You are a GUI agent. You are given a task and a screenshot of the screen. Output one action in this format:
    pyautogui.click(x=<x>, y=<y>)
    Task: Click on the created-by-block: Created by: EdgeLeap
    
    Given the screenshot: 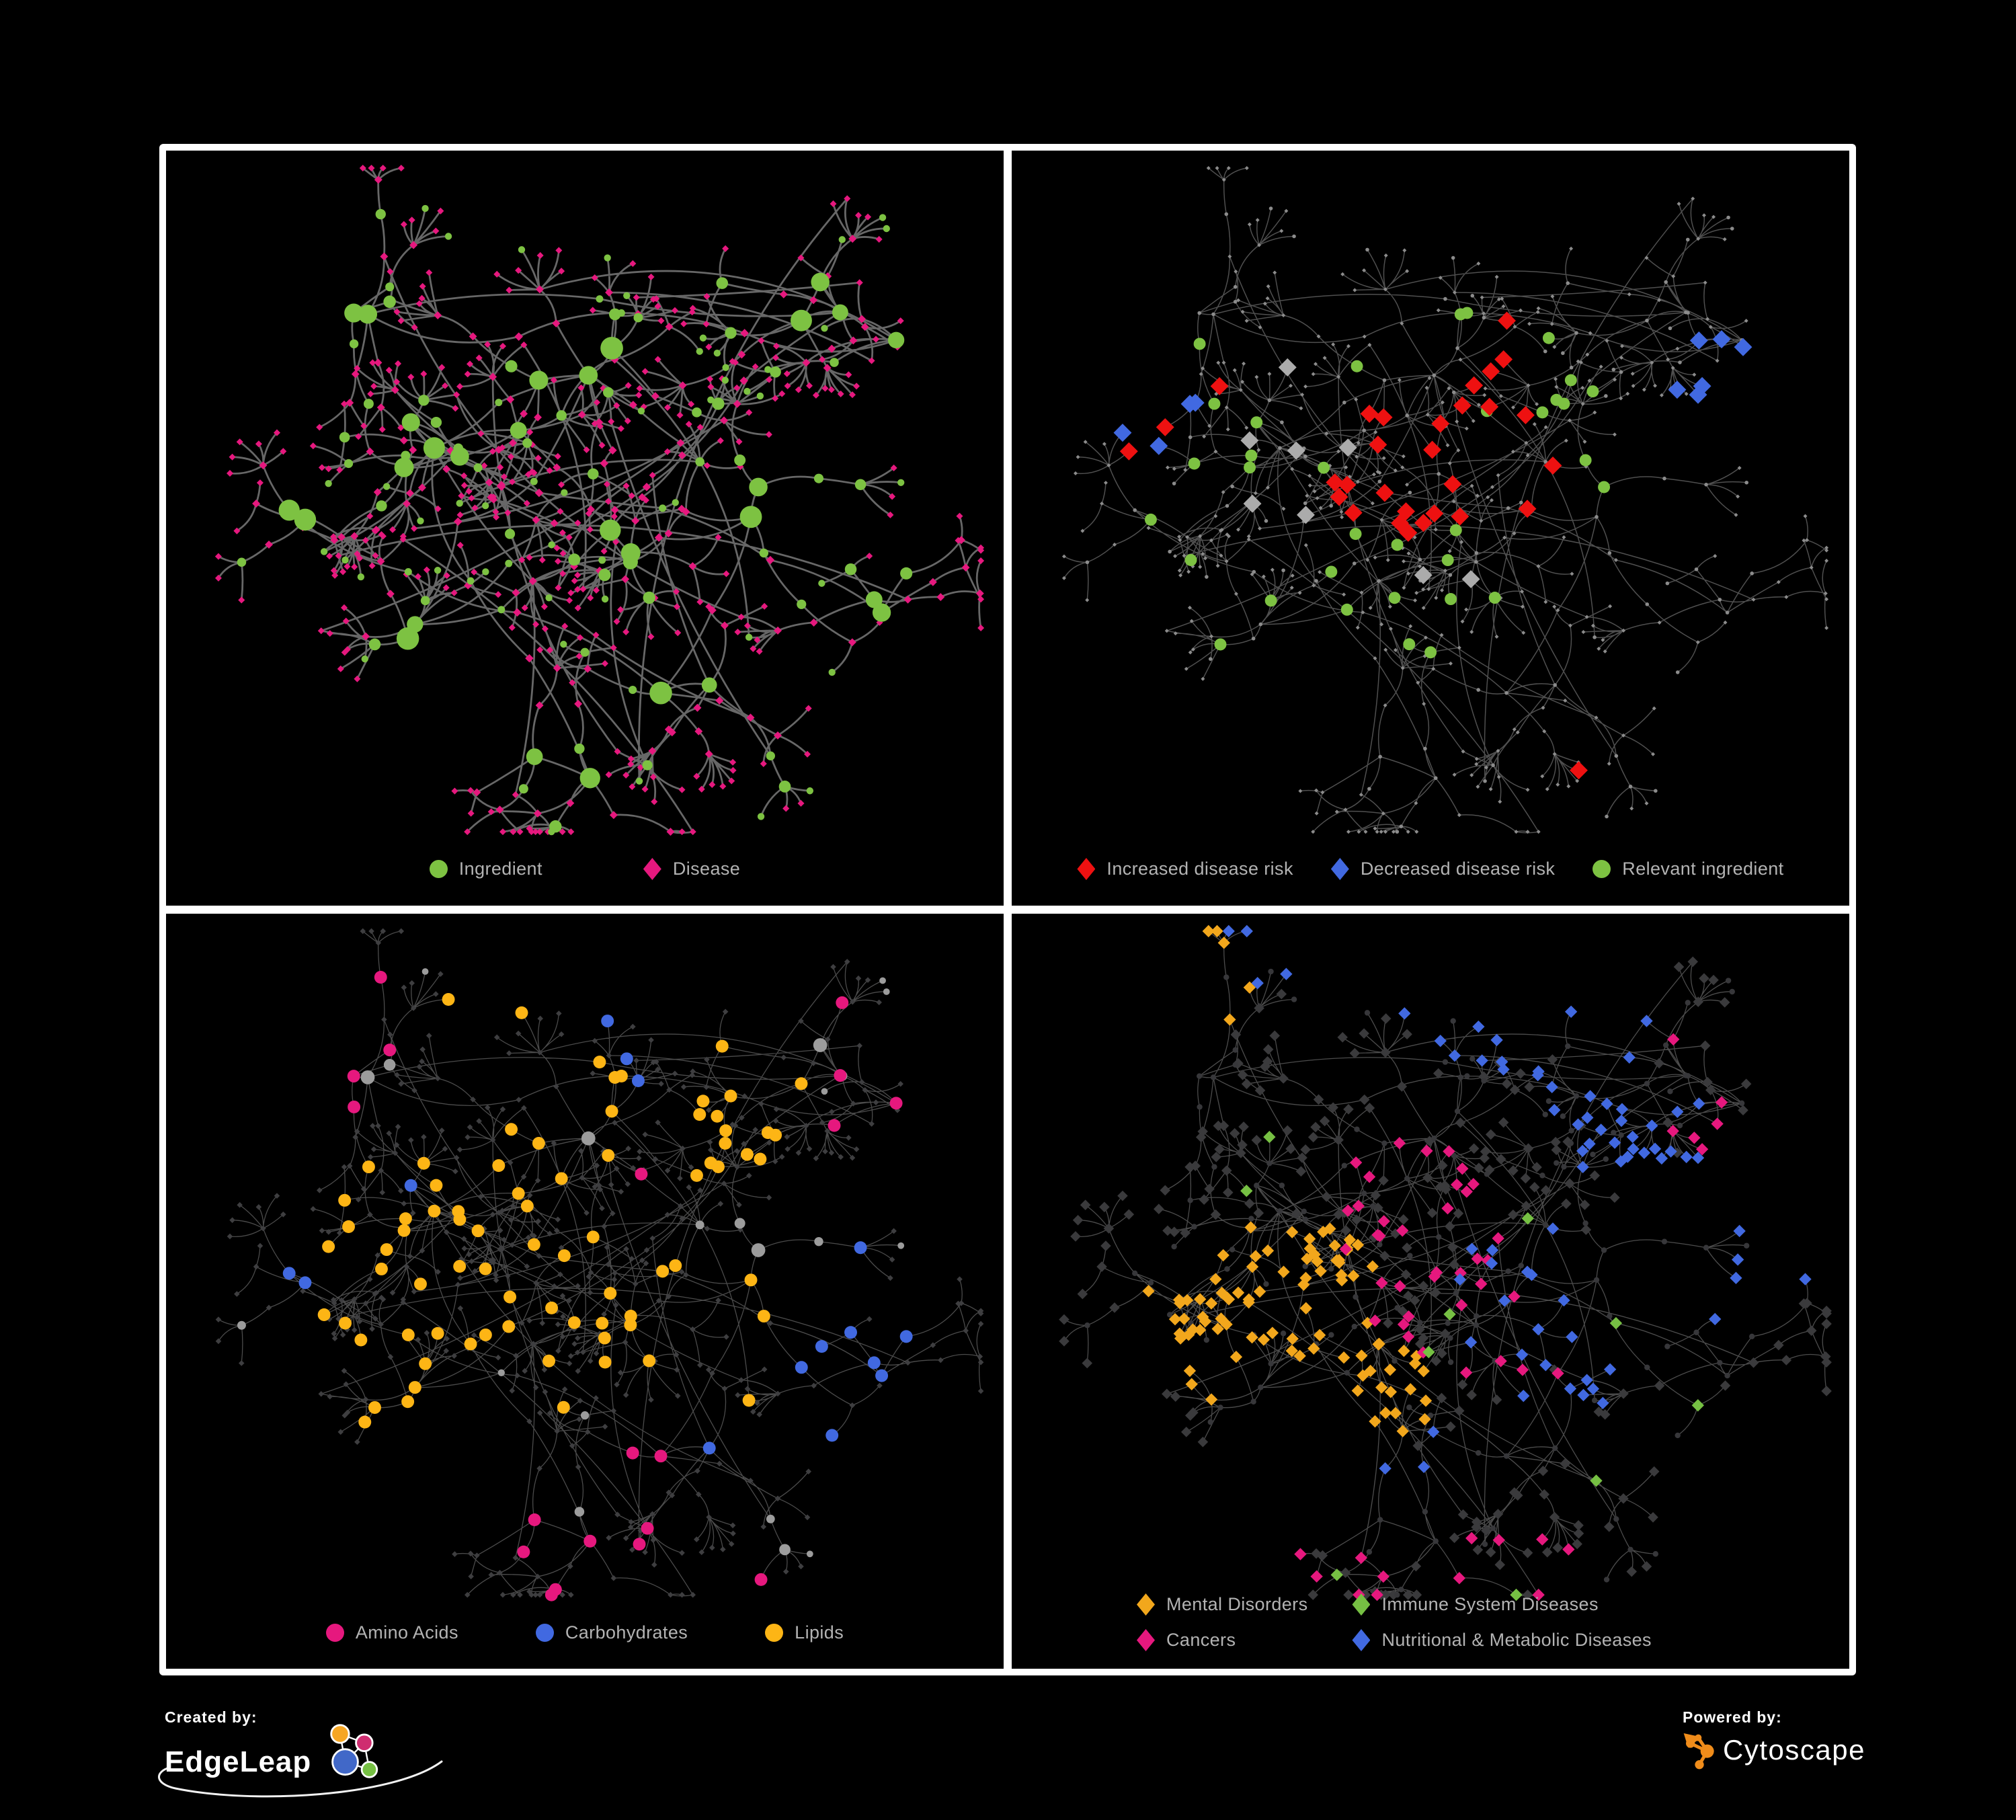 What is the action you would take?
    pyautogui.click(x=300, y=1753)
    